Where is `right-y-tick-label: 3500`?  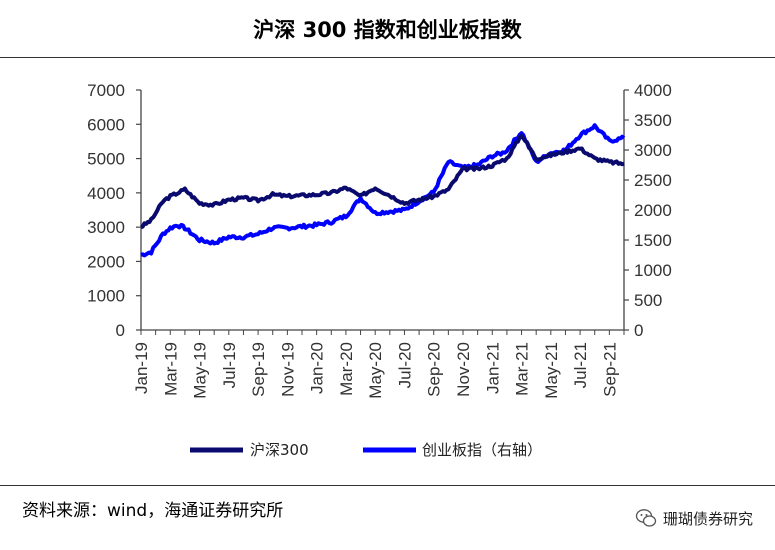 right-y-tick-label: 3500 is located at coordinates (653, 120).